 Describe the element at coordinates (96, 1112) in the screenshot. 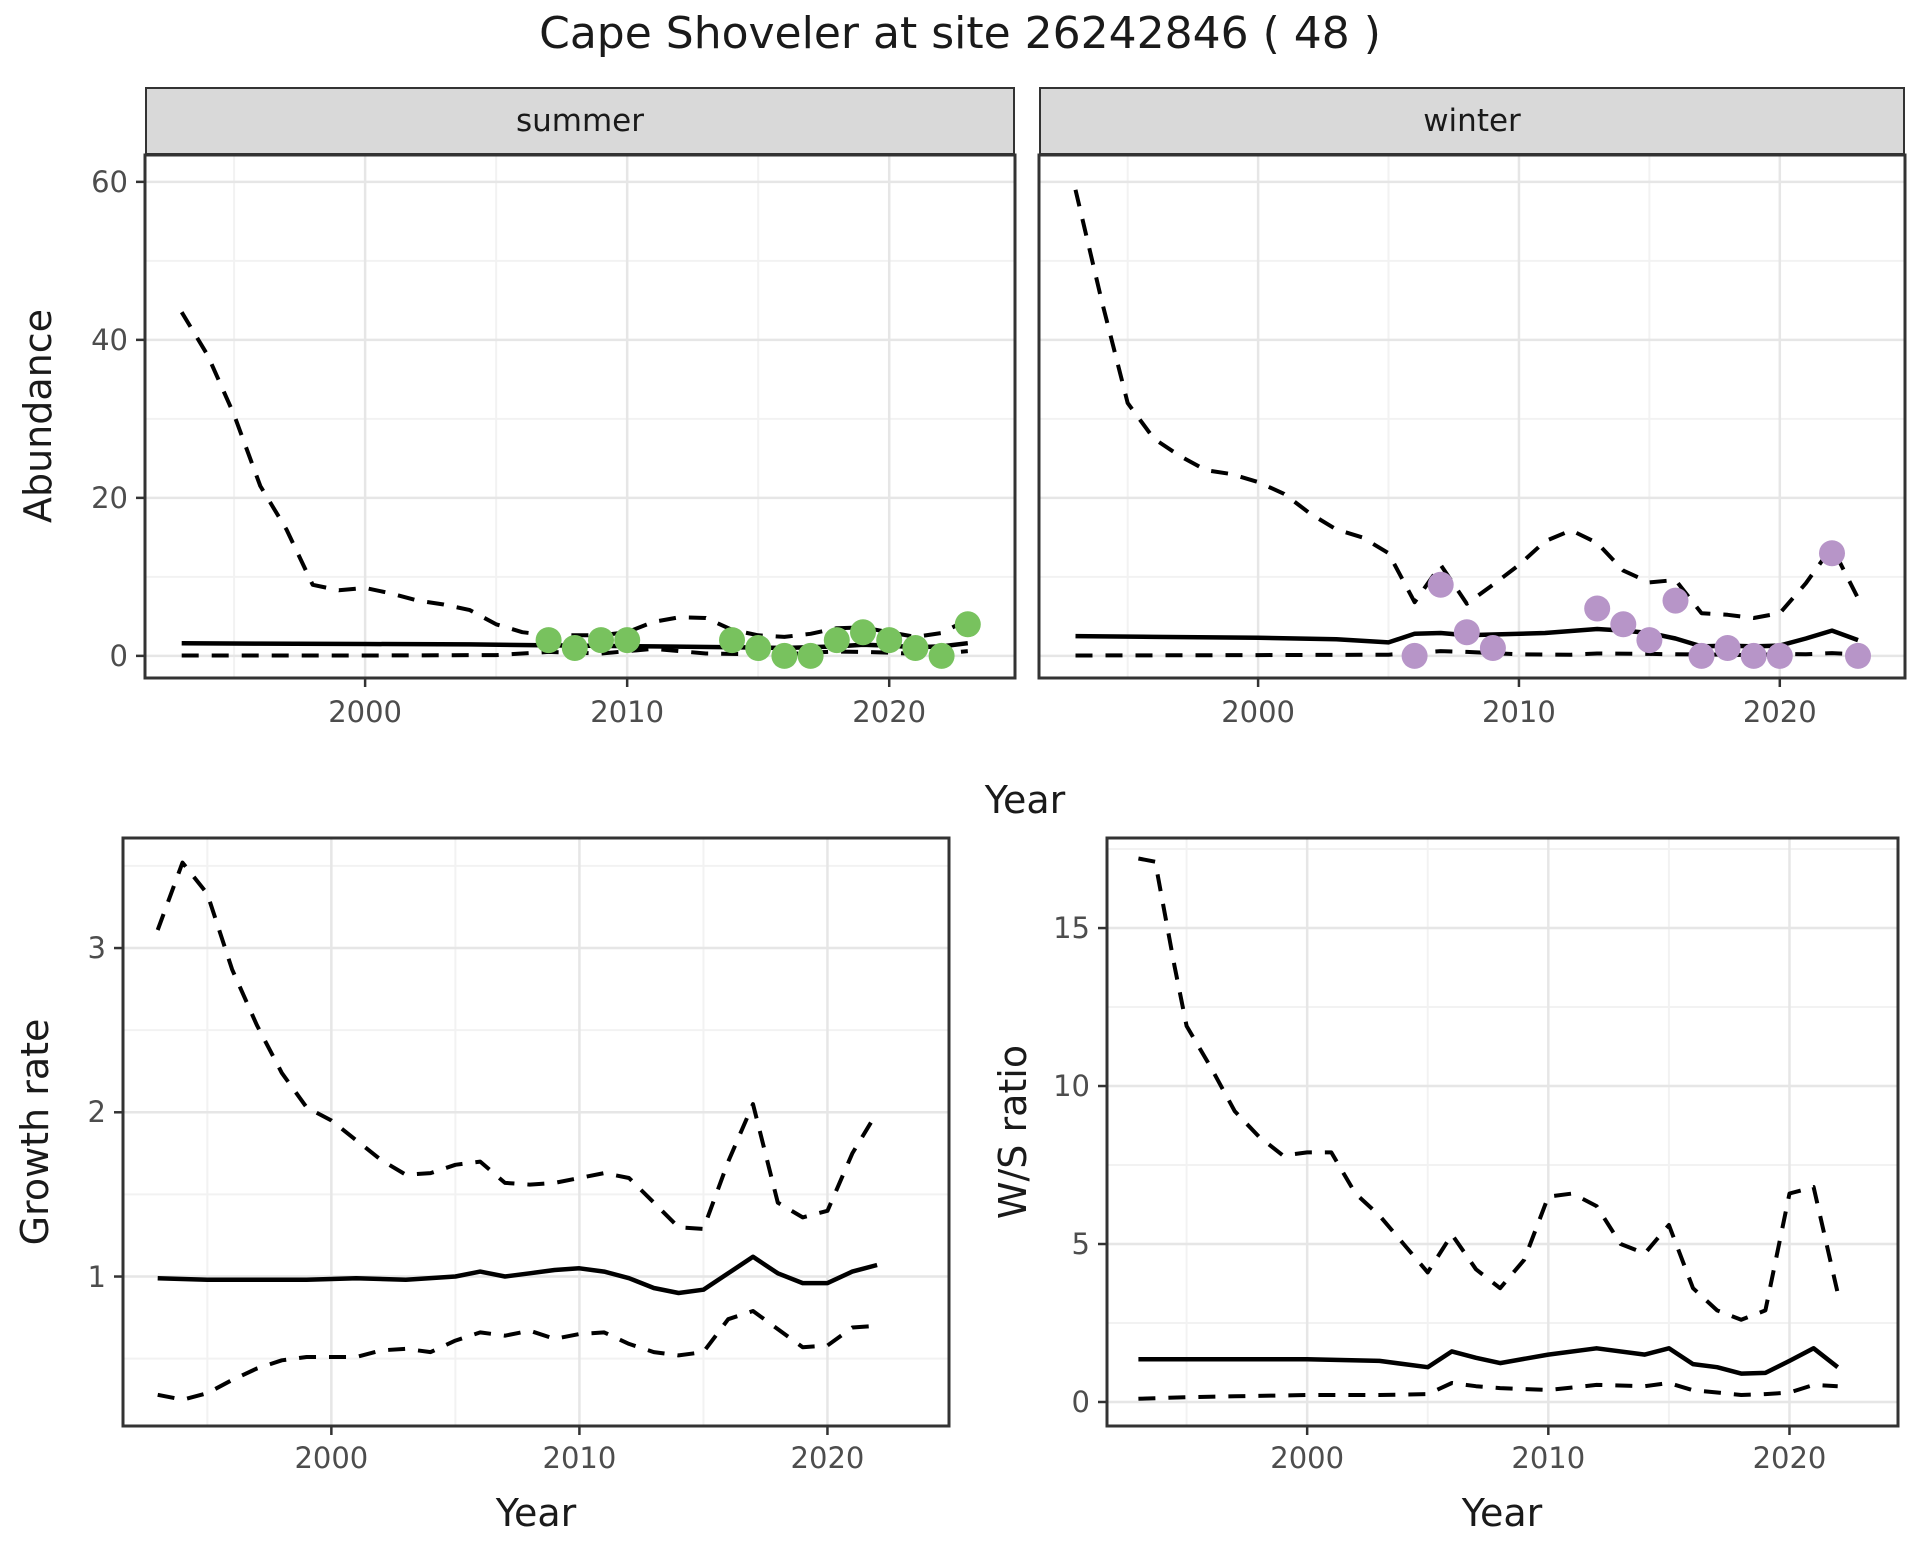

I see `y-tick-label: 2` at that location.